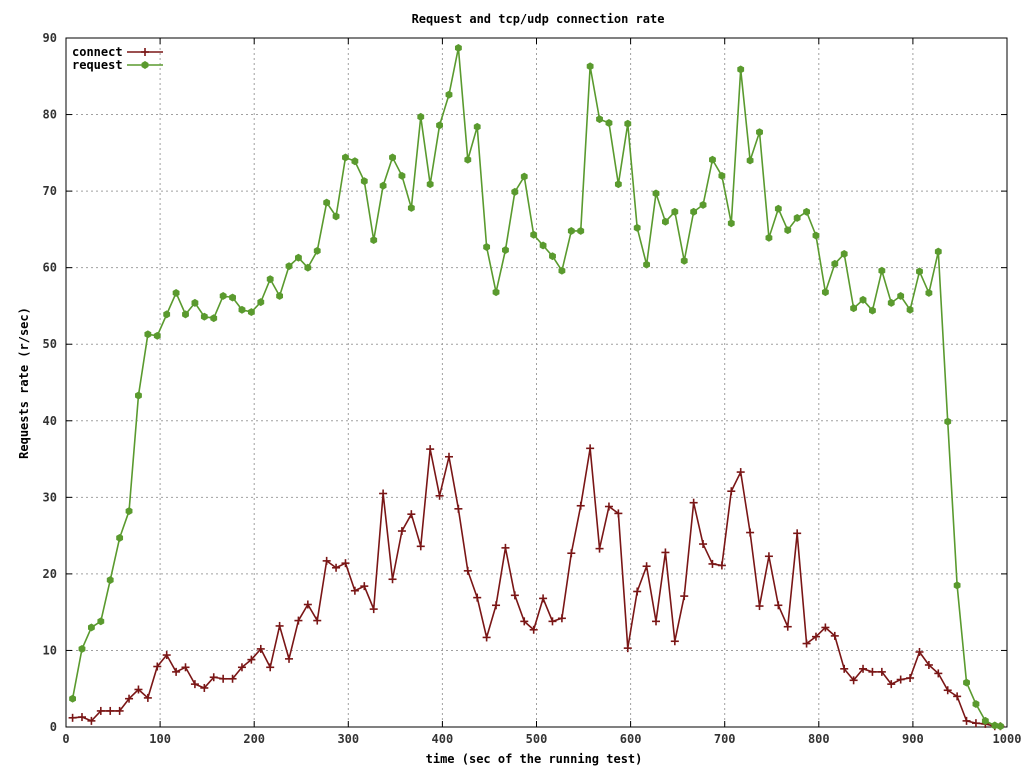  I want to click on y-tick-label: 30, so click(50, 497).